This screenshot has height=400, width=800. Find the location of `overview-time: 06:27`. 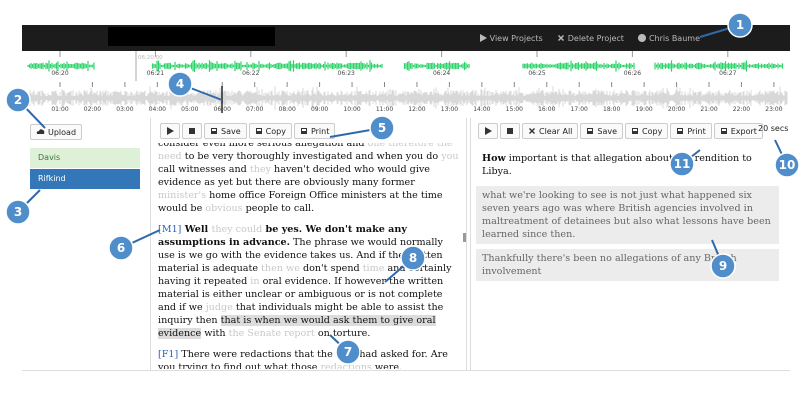

overview-time: 06:27 is located at coordinates (727, 73).